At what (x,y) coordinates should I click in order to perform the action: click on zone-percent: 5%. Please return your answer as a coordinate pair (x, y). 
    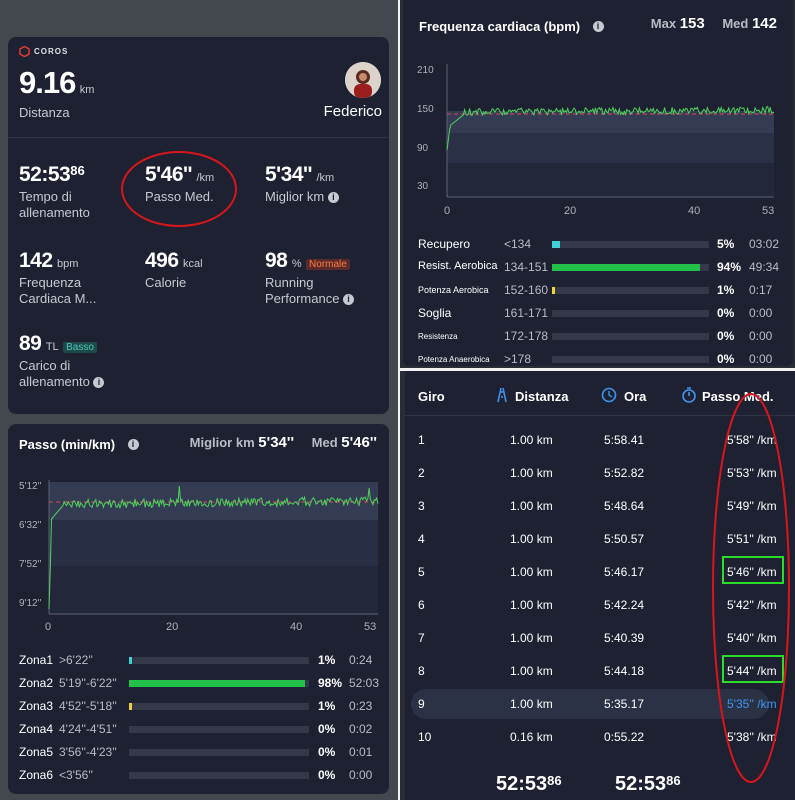
    Looking at the image, I should click on (726, 244).